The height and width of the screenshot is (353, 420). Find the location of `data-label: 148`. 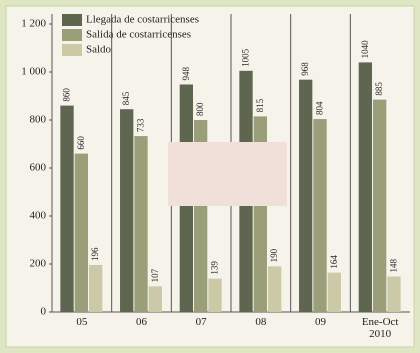

data-label: 148 is located at coordinates (394, 265).